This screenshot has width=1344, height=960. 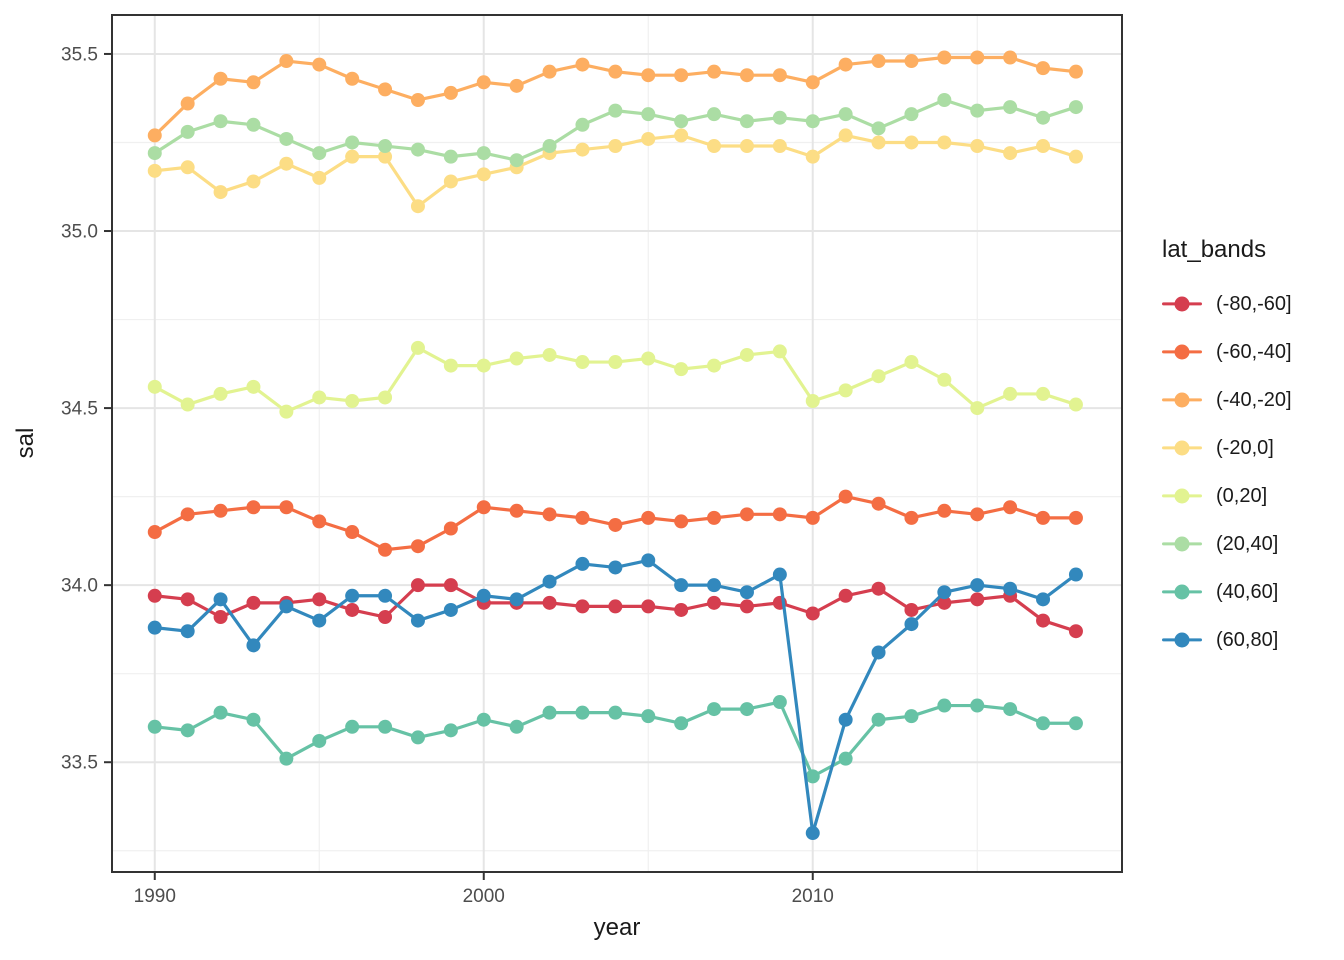 What do you see at coordinates (1251, 400) in the screenshot?
I see `legend-item-(-40,-20]: (-40,-20]` at bounding box center [1251, 400].